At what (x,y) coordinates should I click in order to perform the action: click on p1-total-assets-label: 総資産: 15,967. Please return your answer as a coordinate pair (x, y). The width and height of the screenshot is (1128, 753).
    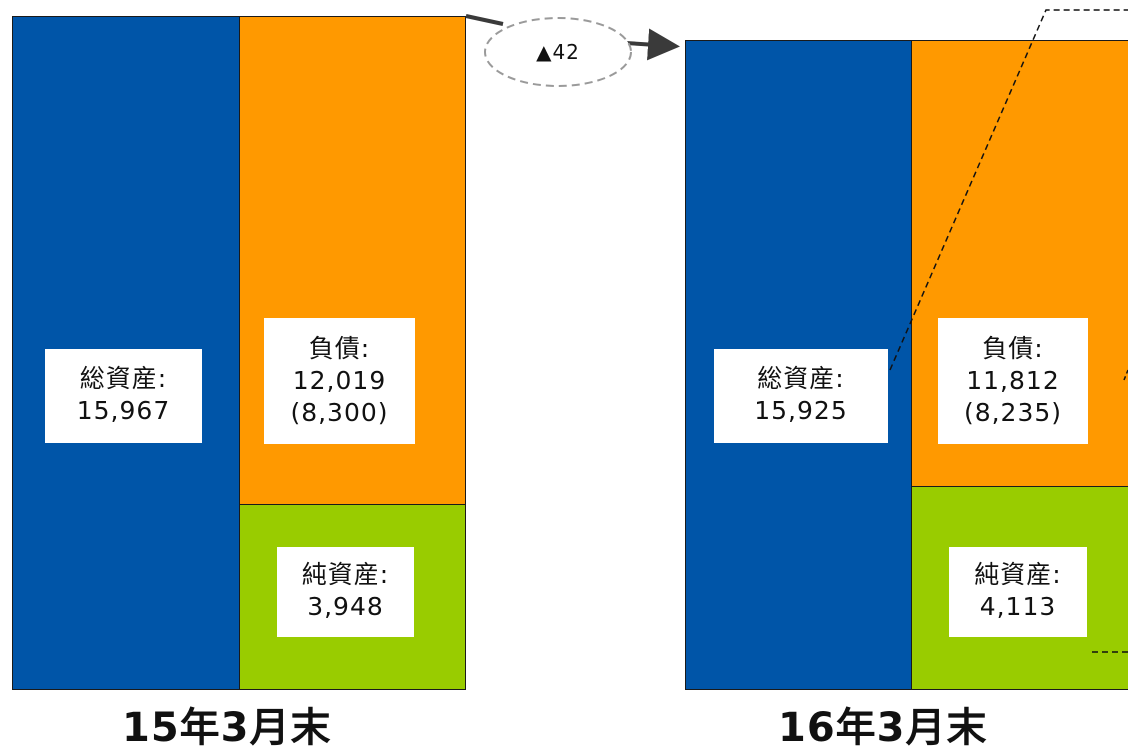
    Looking at the image, I should click on (123, 396).